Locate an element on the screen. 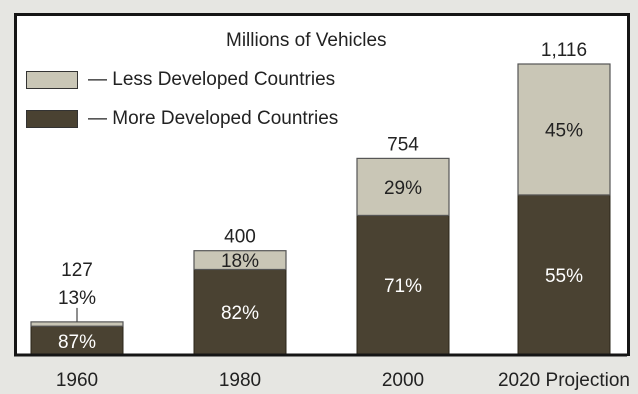 This screenshot has width=638, height=394. data-label-more-developed: 71% is located at coordinates (403, 286).